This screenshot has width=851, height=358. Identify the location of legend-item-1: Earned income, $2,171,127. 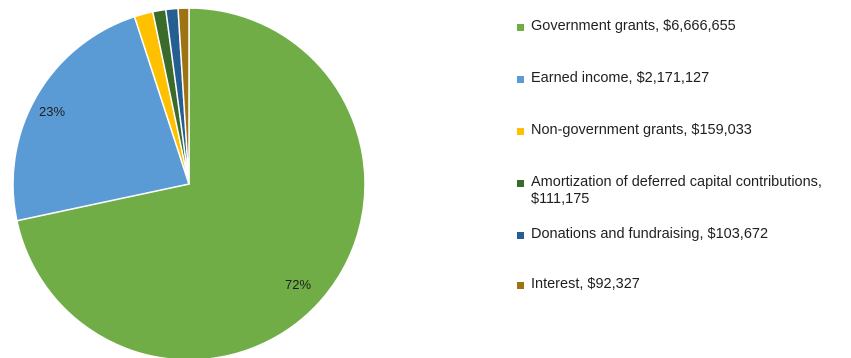
(682, 78).